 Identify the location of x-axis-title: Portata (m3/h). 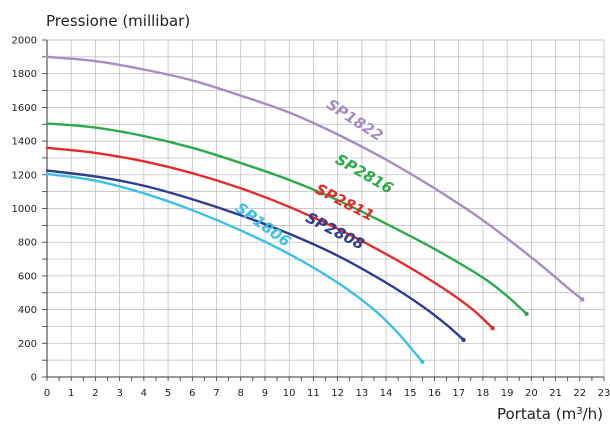
(550, 414).